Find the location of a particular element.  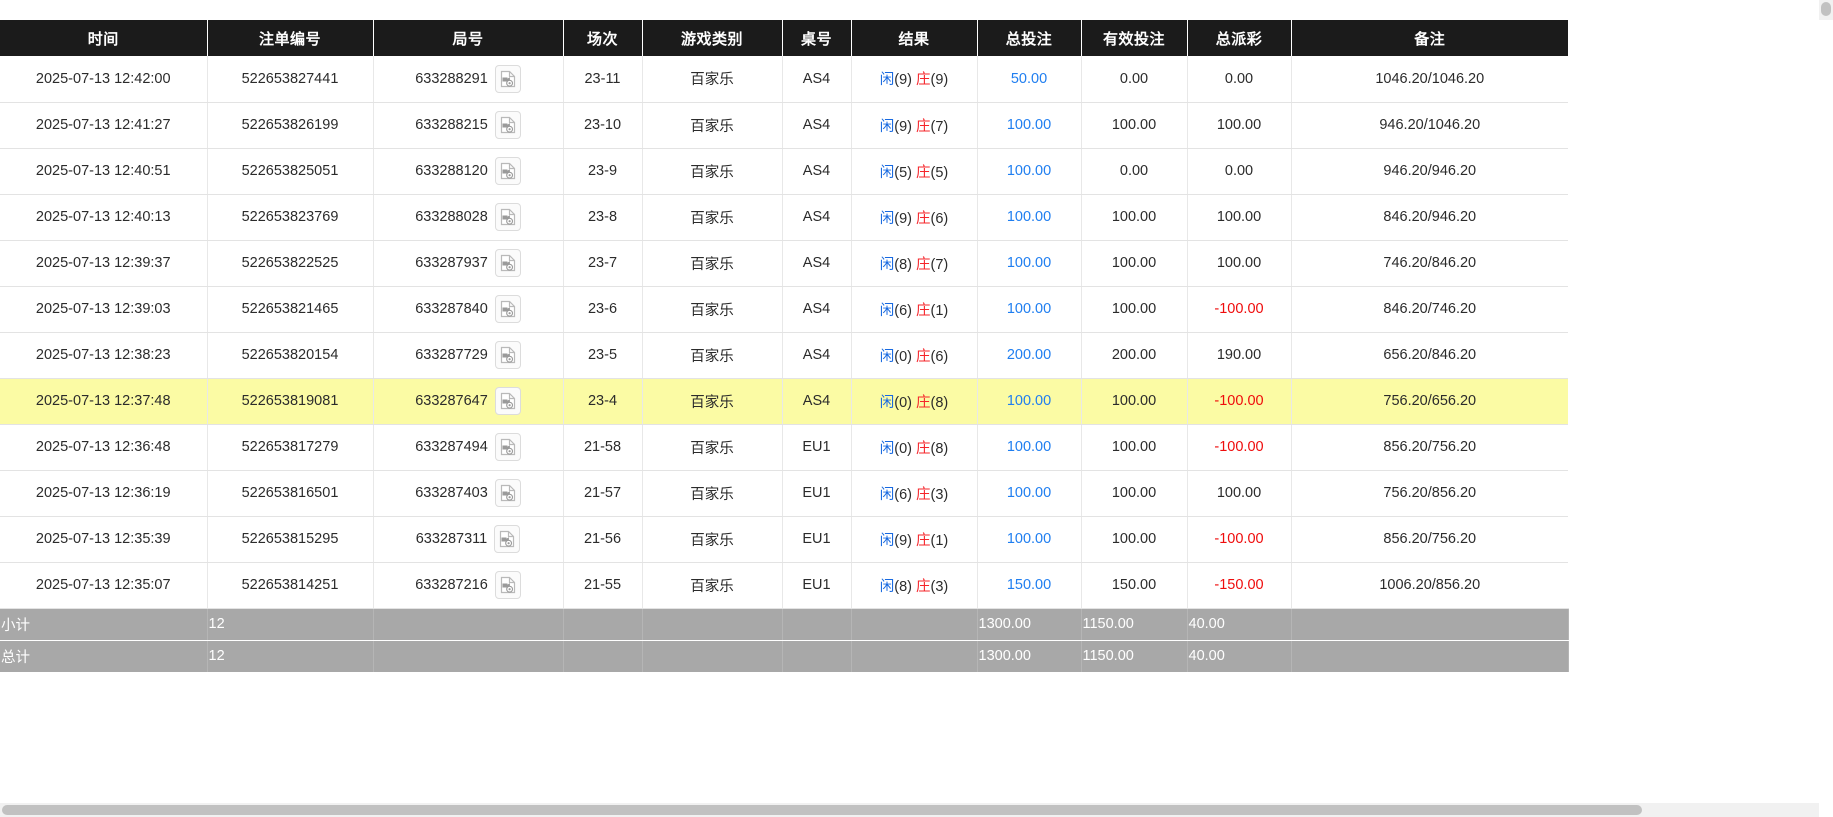

vertical-scrollbar-top is located at coordinates (1826, 10).